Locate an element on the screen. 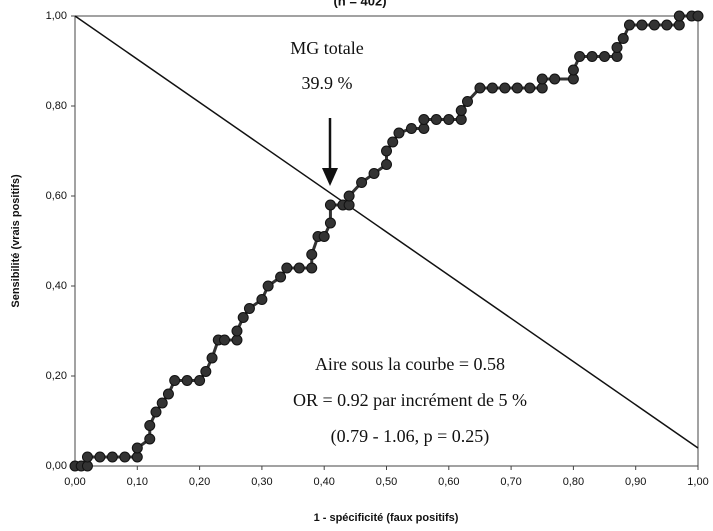 This screenshot has width=713, height=531. x-tick-label: 0,00 is located at coordinates (74, 482).